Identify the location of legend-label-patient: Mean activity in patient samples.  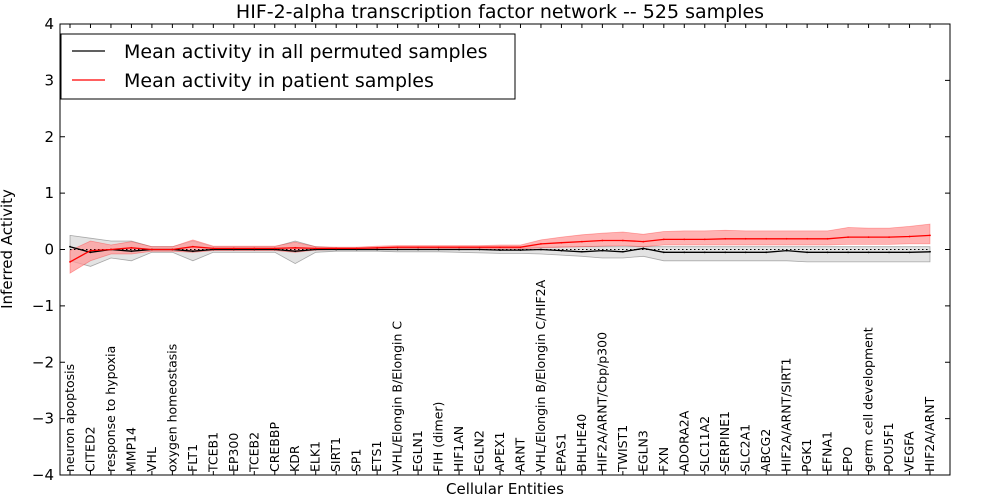
(279, 81).